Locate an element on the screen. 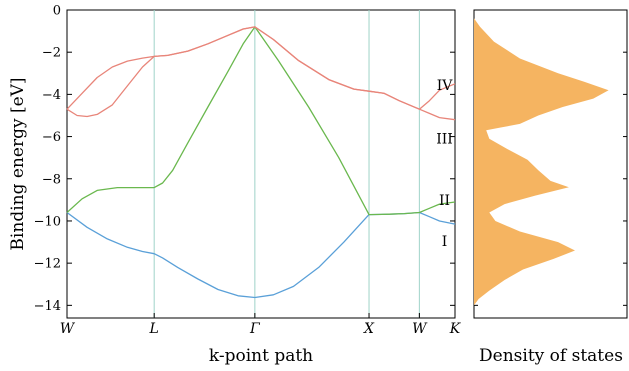 Image resolution: width=629 pixels, height=371 pixels. y-tick-label: −10 is located at coordinates (47, 221).